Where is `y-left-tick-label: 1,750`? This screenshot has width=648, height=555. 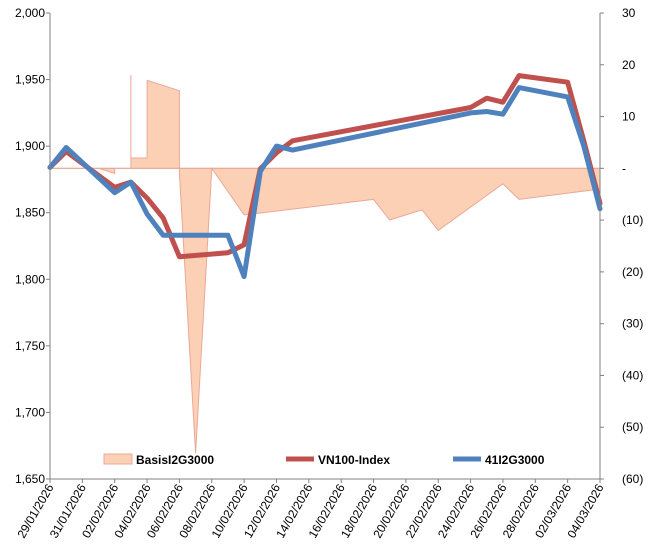
y-left-tick-label: 1,750 is located at coordinates (30, 346).